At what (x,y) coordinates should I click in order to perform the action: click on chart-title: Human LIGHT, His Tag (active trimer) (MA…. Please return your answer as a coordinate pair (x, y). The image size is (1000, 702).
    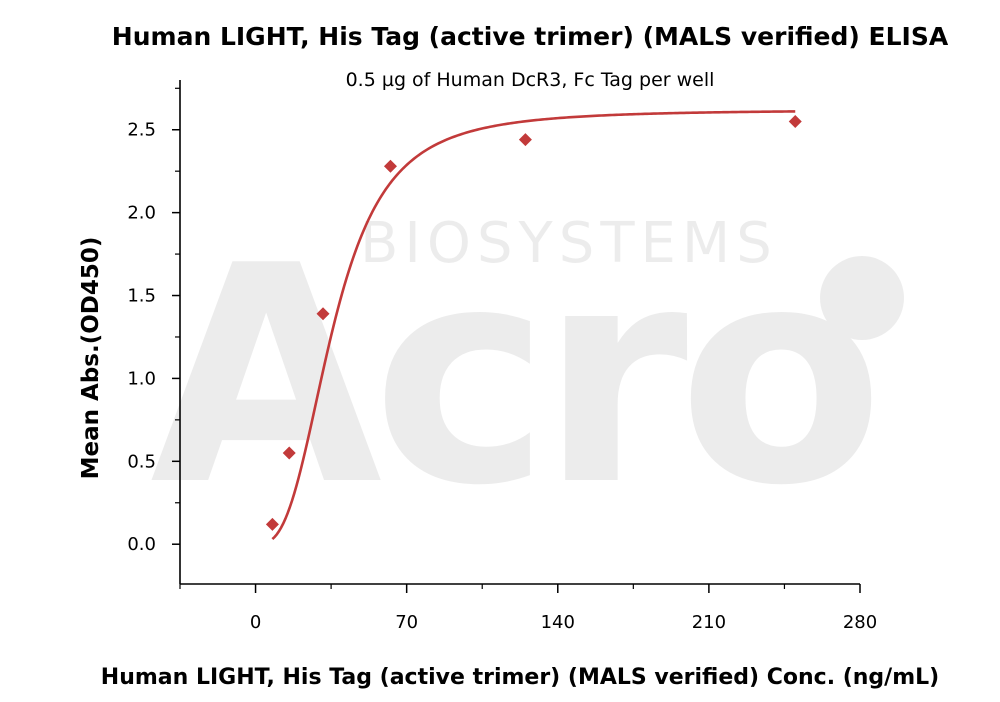
    Looking at the image, I should click on (530, 36).